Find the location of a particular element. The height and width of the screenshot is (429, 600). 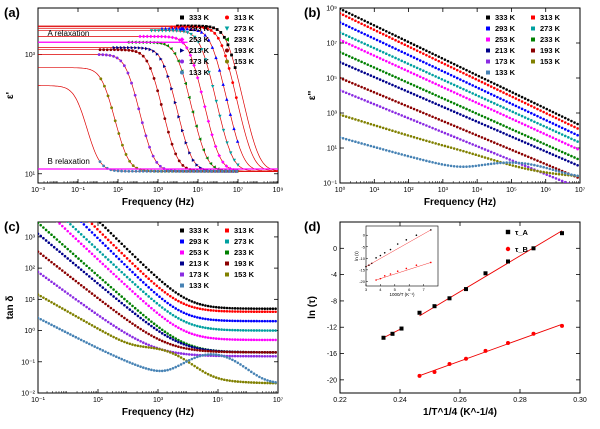

legend-entry: 213 K is located at coordinates (199, 263).